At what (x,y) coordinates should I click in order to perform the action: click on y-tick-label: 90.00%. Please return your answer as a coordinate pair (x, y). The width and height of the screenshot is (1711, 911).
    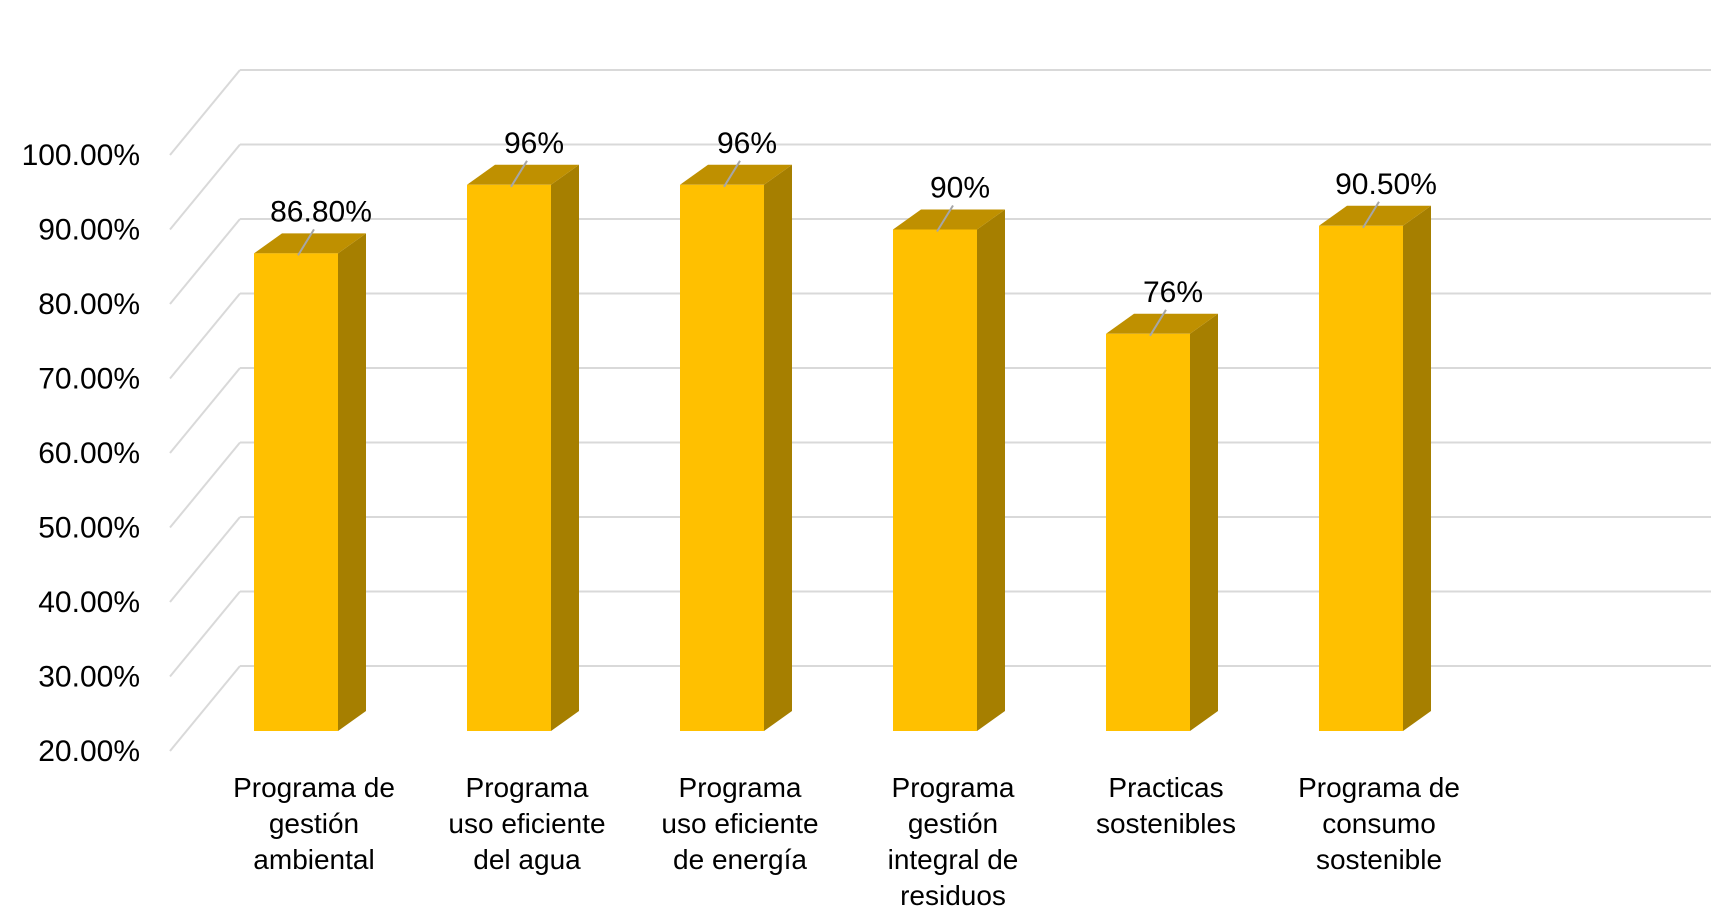
    Looking at the image, I should click on (89, 230).